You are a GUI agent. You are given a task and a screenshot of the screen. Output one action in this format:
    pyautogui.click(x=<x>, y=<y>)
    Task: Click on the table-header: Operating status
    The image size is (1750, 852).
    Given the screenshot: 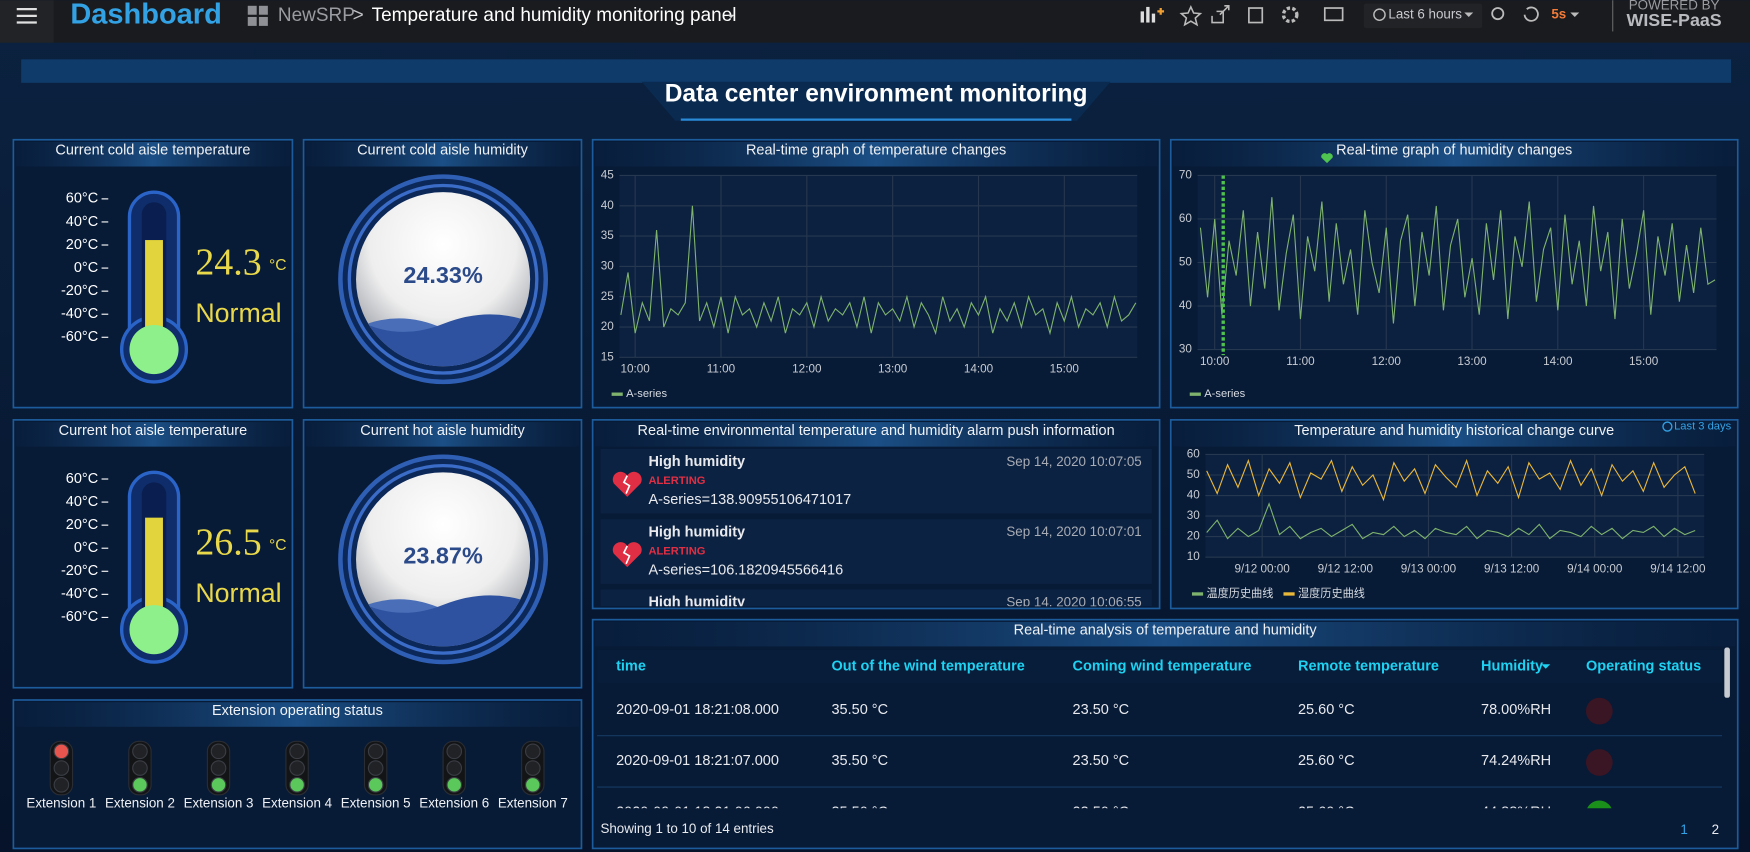 What is the action you would take?
    pyautogui.click(x=1643, y=666)
    